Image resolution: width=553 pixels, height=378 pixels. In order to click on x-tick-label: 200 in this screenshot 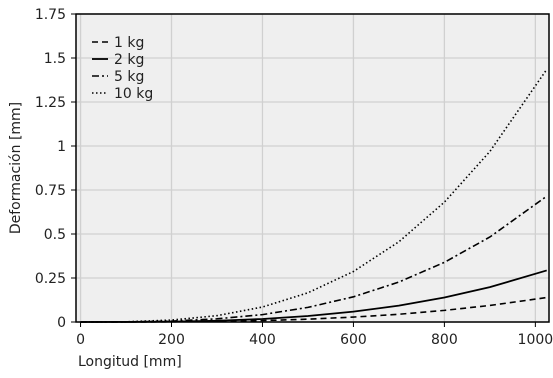, I will do `click(171, 340)`.